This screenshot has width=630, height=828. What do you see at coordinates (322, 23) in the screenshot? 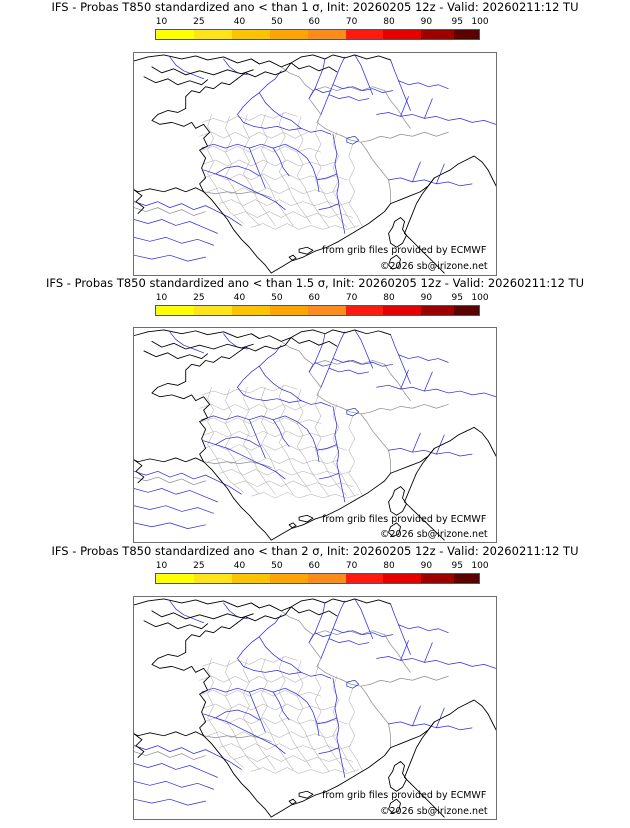
I see `colorbar-tick-labels-1: 10 25 40 50 60 70 80 90 95 100` at bounding box center [322, 23].